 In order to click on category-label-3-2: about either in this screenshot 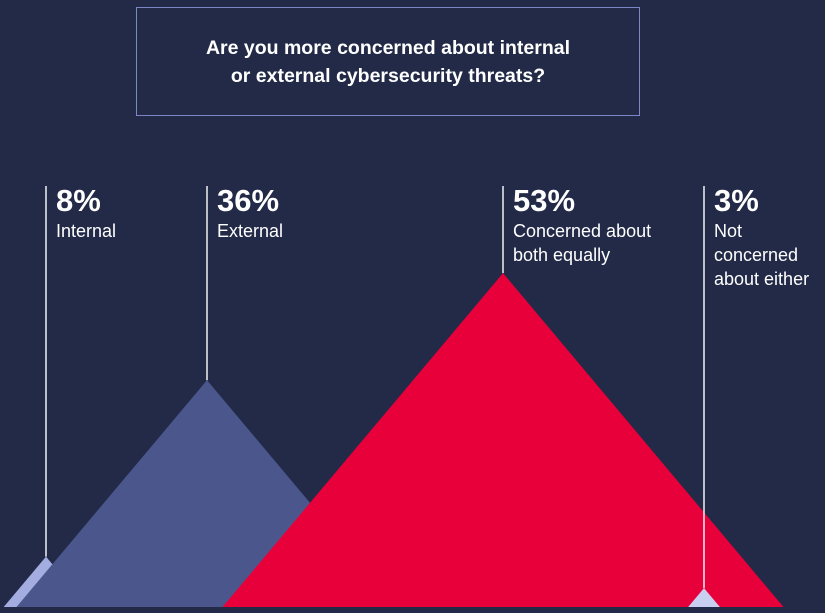, I will do `click(761, 279)`.